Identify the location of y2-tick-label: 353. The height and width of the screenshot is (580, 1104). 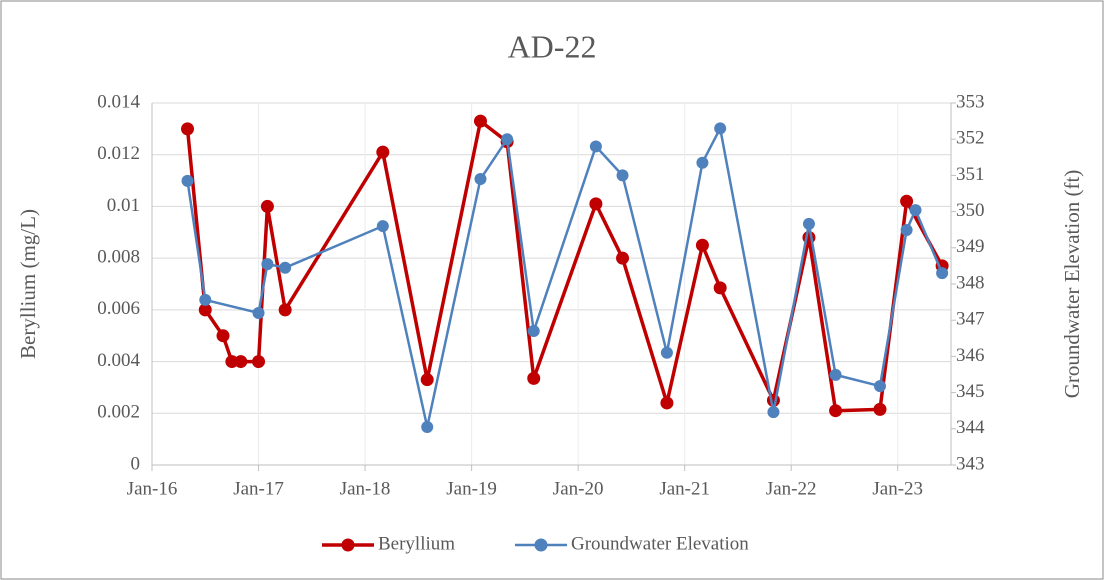
(970, 101).